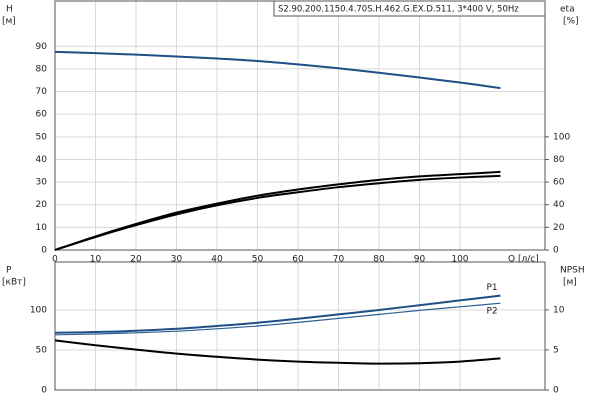  What do you see at coordinates (42, 183) in the screenshot?
I see `y-tick-label: 30` at bounding box center [42, 183].